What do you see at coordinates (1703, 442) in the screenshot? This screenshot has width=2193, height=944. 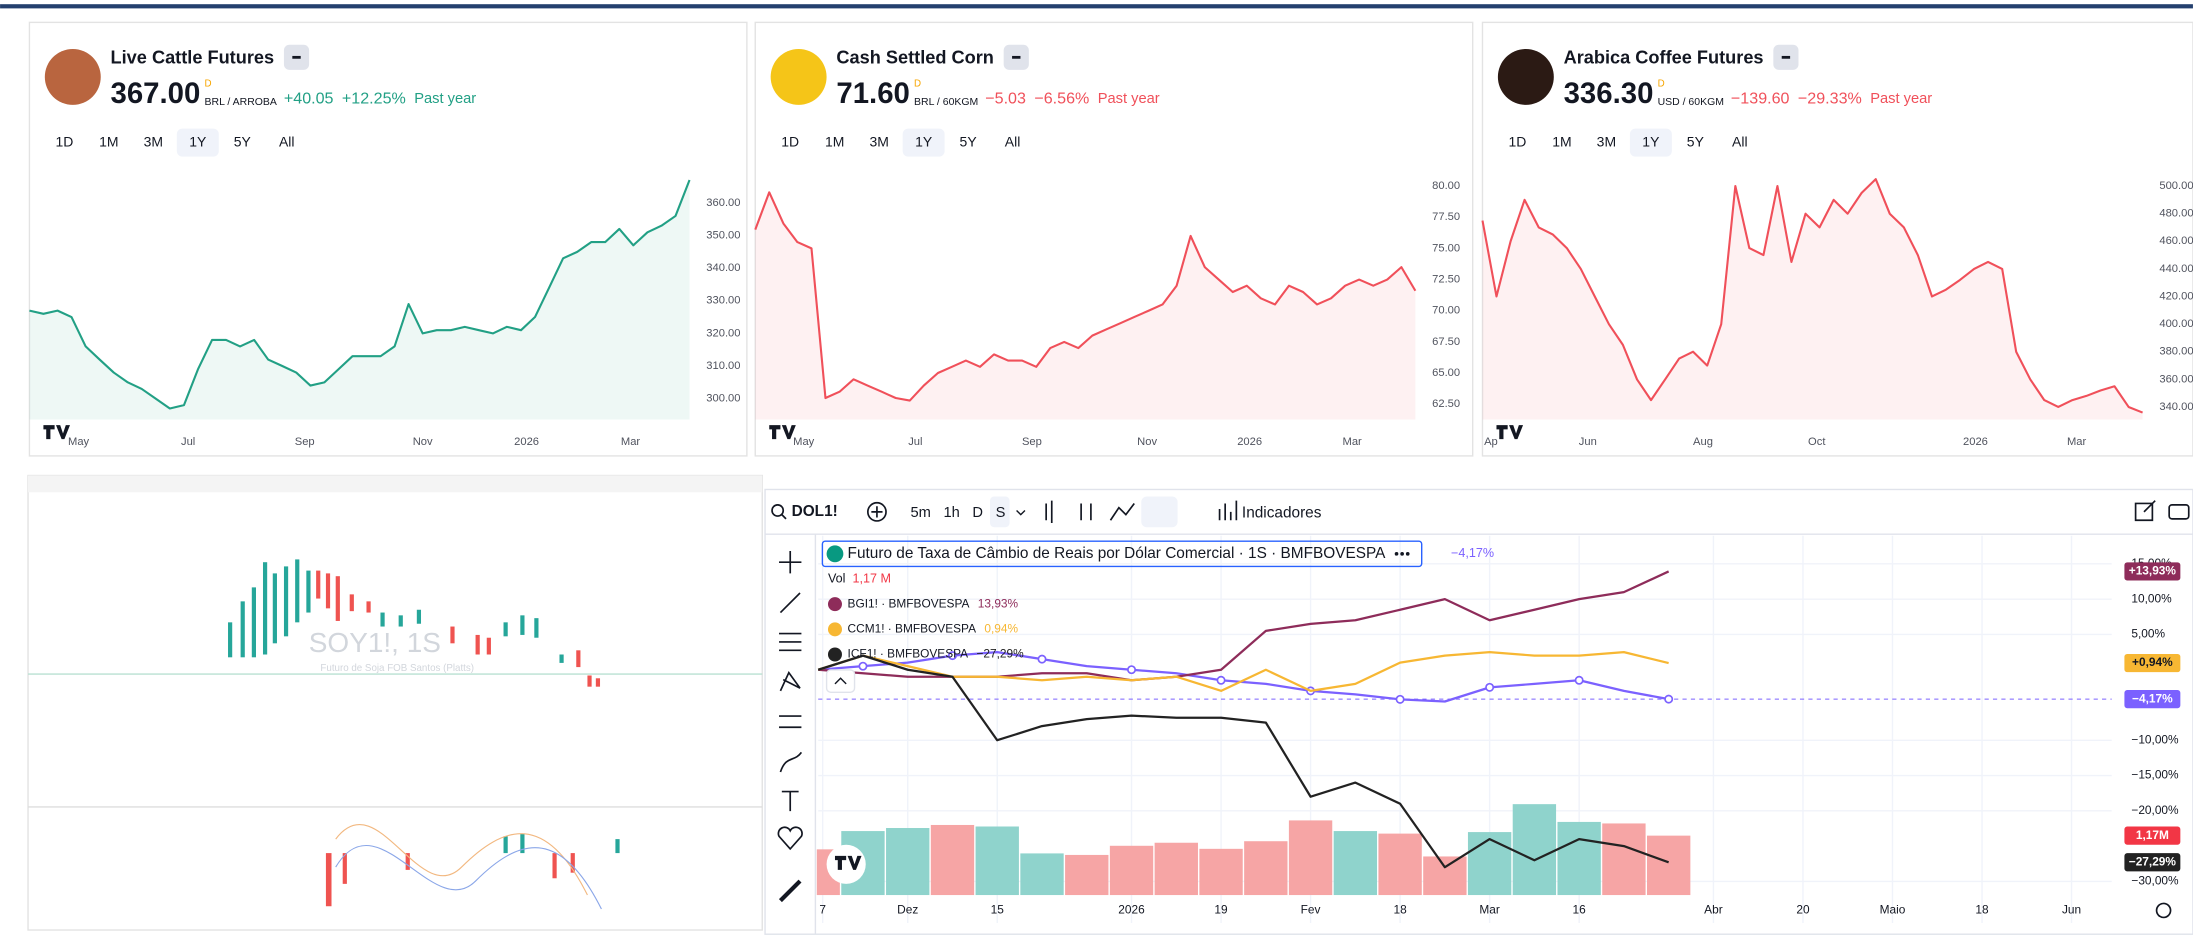 I see `x-tick-label: Aug` at bounding box center [1703, 442].